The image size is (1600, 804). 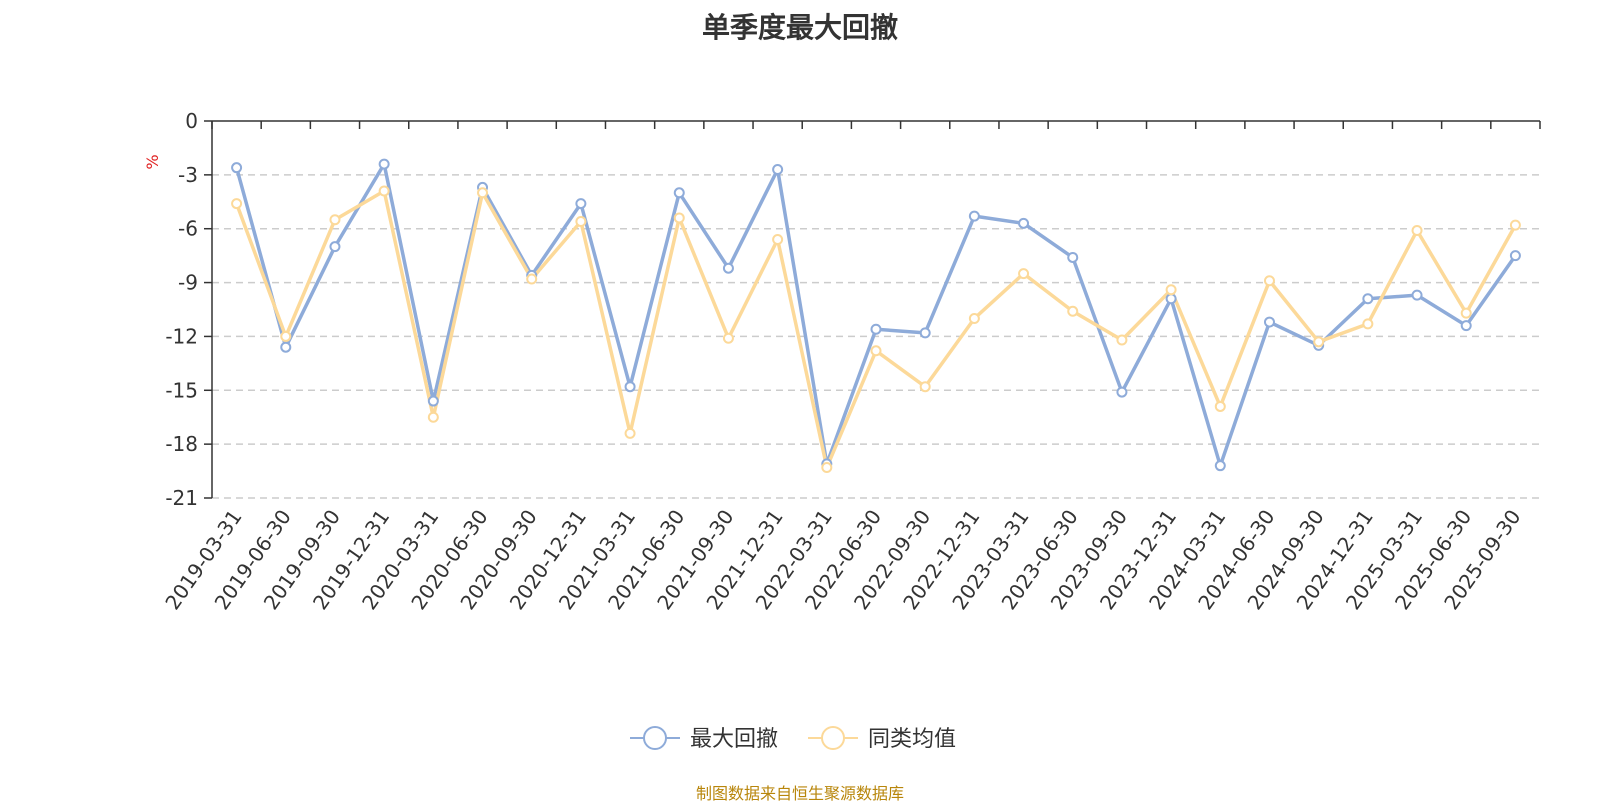 What do you see at coordinates (152, 161) in the screenshot?
I see `y-axis-unit-label: %` at bounding box center [152, 161].